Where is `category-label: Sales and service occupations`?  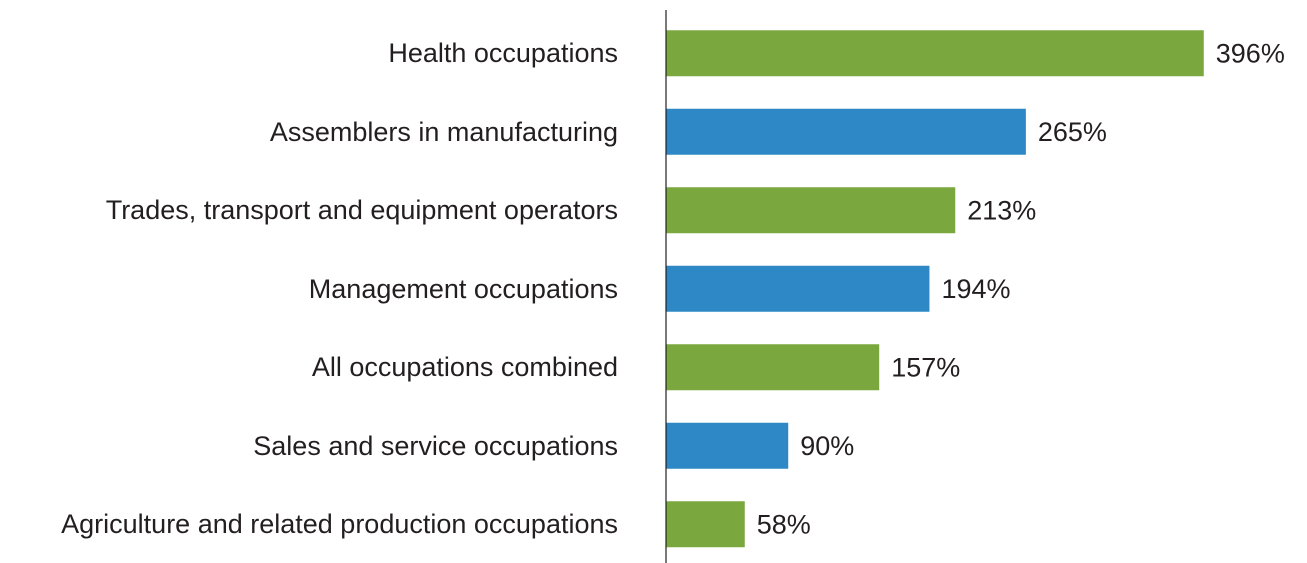
category-label: Sales and service occupations is located at coordinates (435, 445).